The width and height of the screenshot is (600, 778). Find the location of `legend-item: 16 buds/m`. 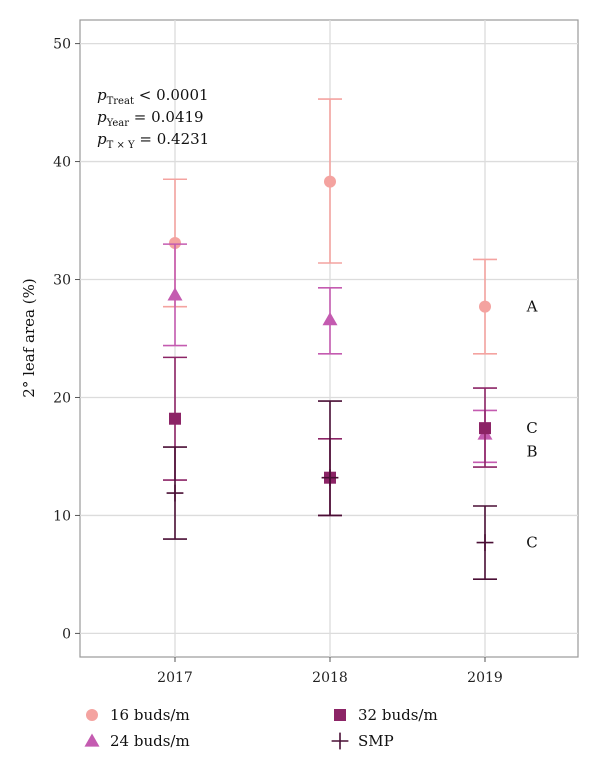

legend-item: 16 buds/m is located at coordinates (138, 715).